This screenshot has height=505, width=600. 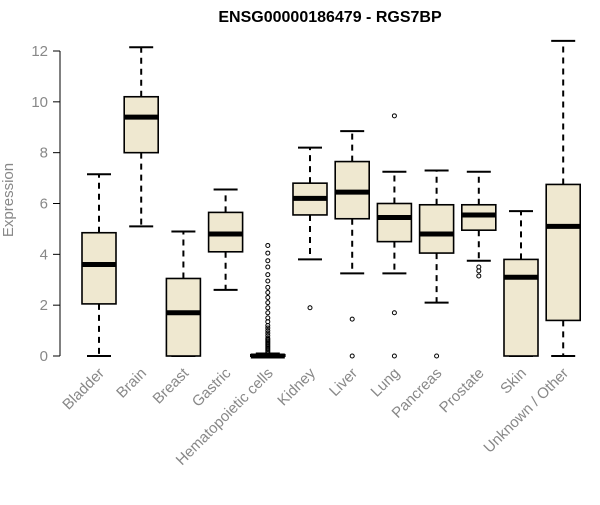 What do you see at coordinates (330, 17) in the screenshot?
I see `chart-title: ENSG00000186479 - RGS7BP` at bounding box center [330, 17].